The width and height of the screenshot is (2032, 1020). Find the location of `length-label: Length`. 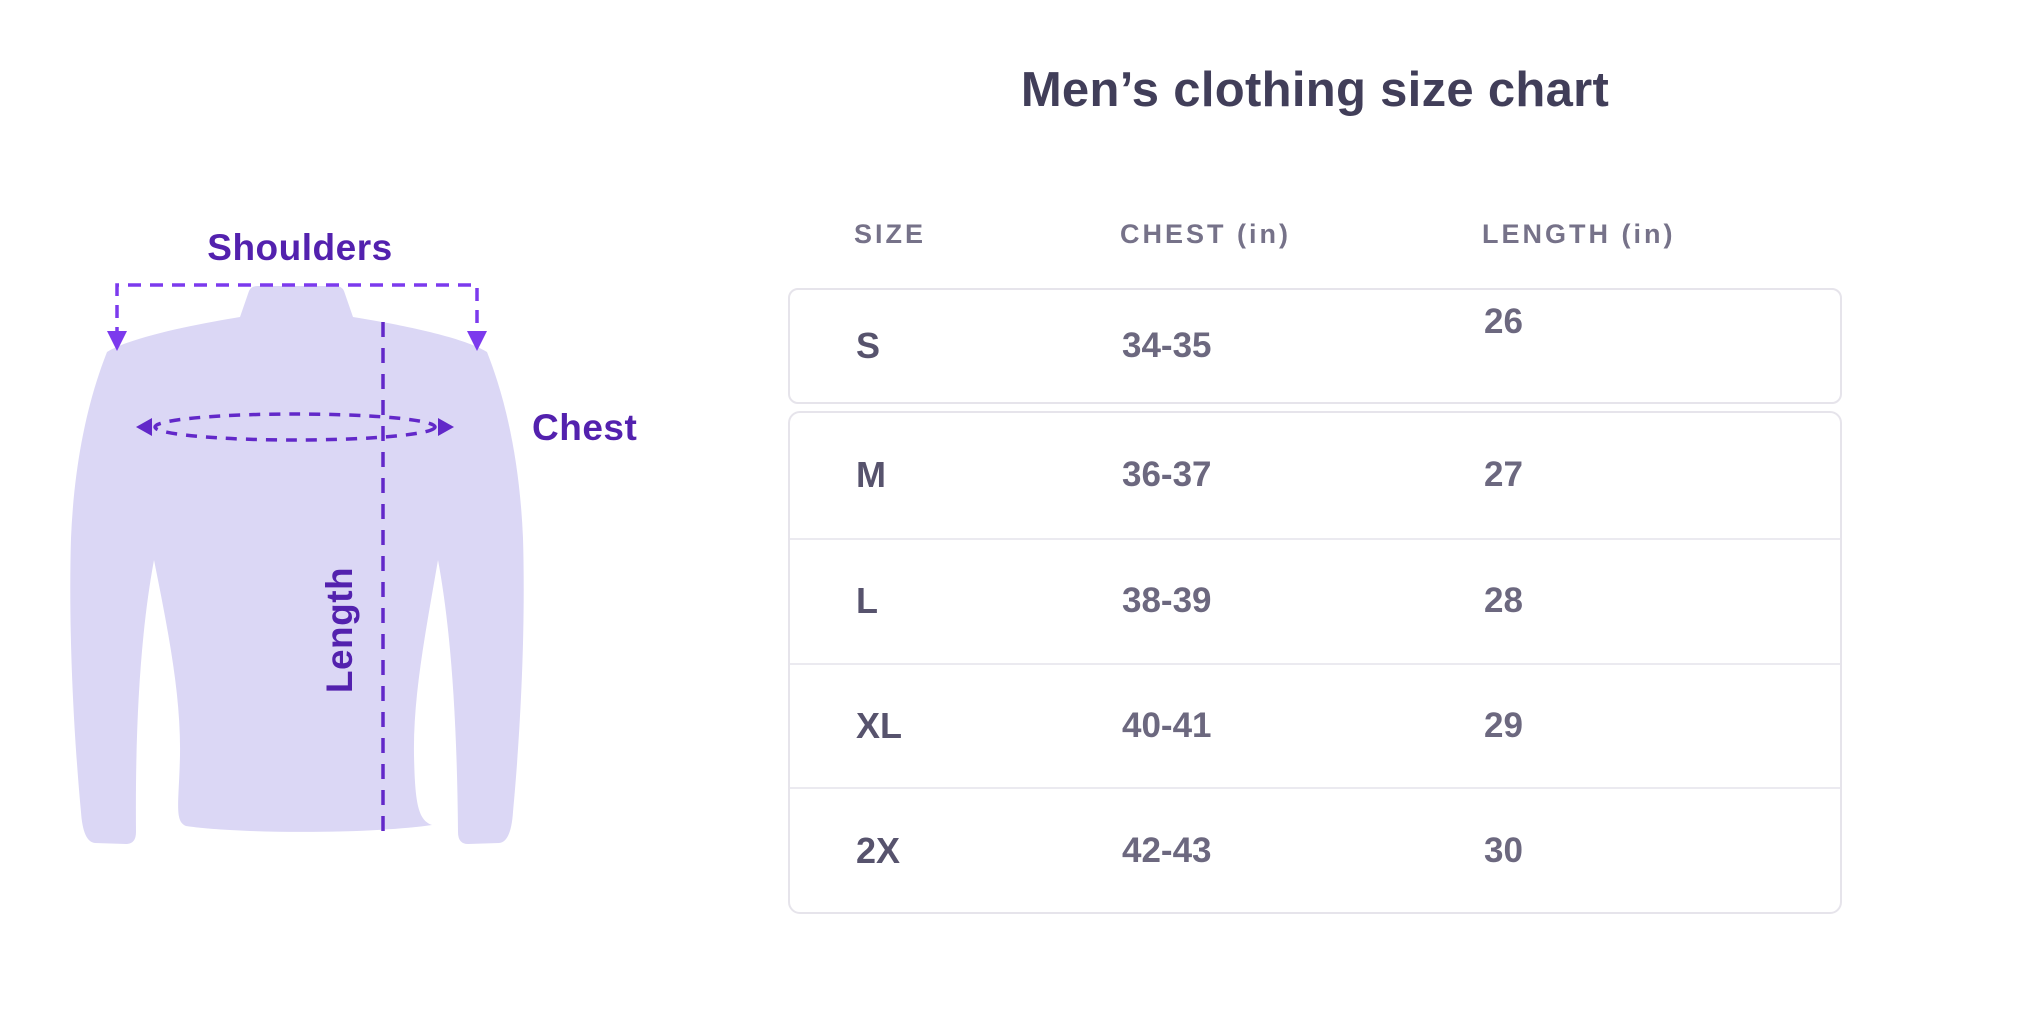

length-label: Length is located at coordinates (339, 630).